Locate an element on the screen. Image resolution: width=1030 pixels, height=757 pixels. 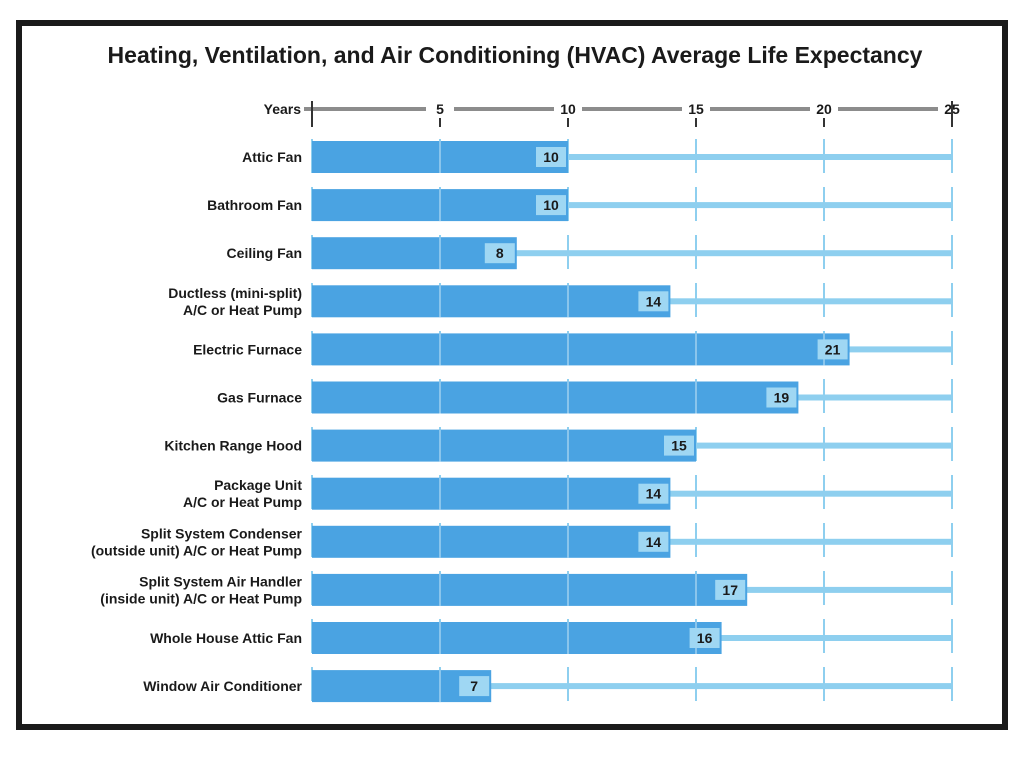
x-tick-label: 10 is located at coordinates (568, 109).